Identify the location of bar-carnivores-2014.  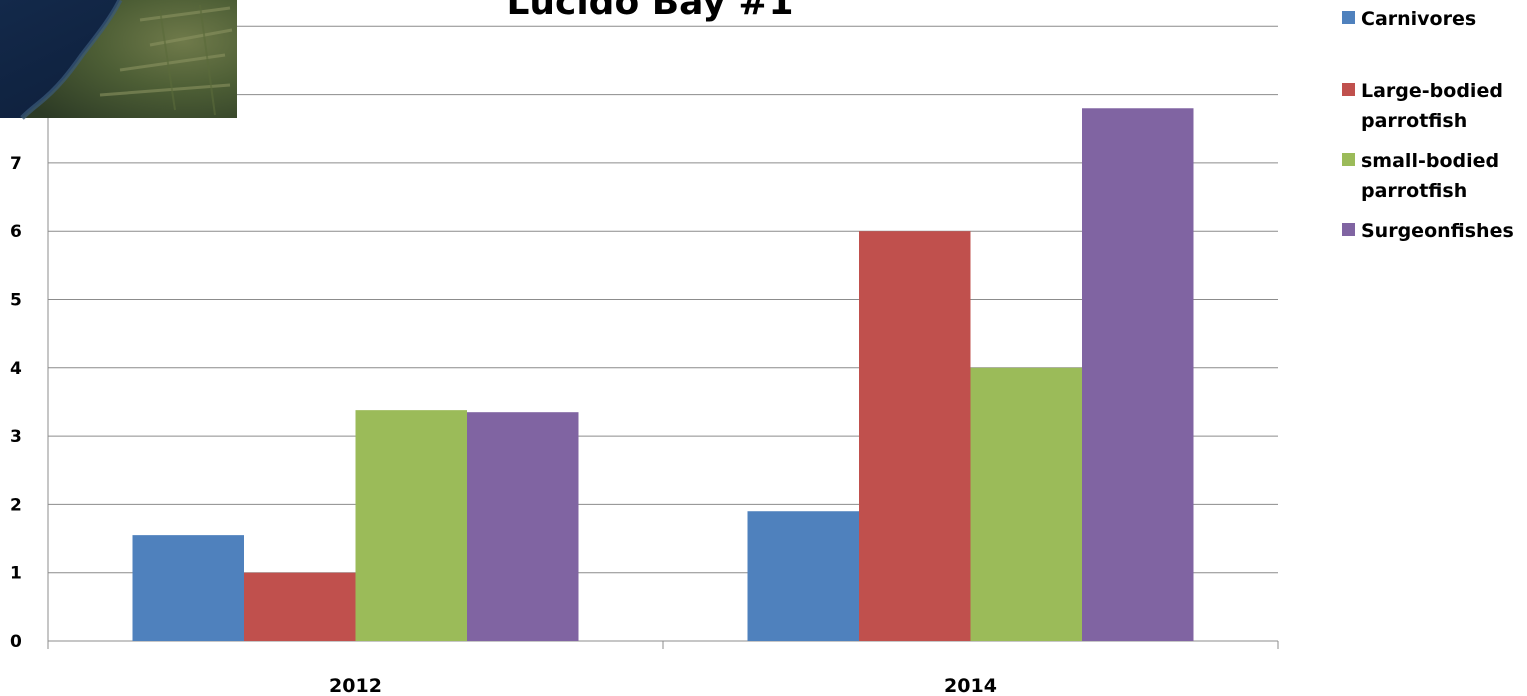
(803, 576).